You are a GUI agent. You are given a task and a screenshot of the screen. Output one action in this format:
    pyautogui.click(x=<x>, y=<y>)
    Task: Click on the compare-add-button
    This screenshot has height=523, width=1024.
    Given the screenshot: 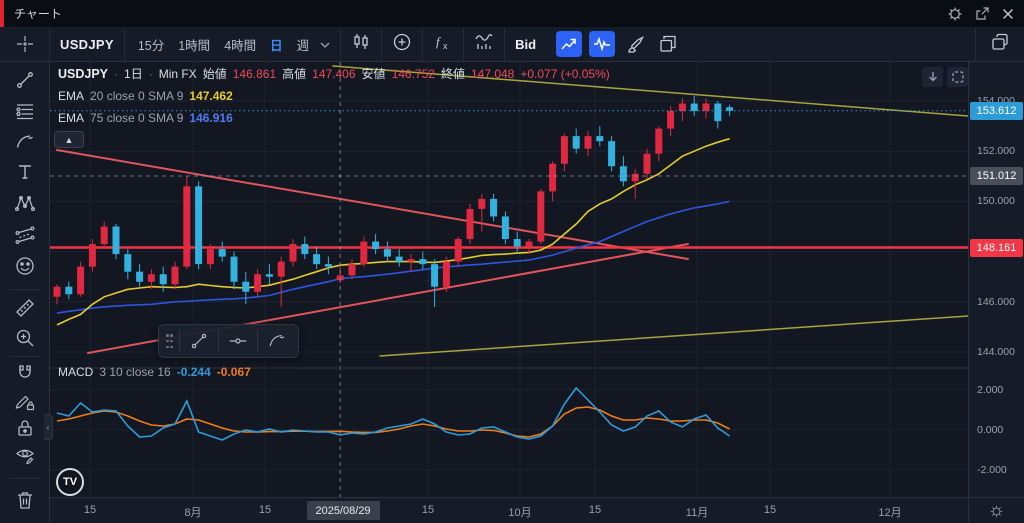 What is the action you would take?
    pyautogui.click(x=403, y=44)
    